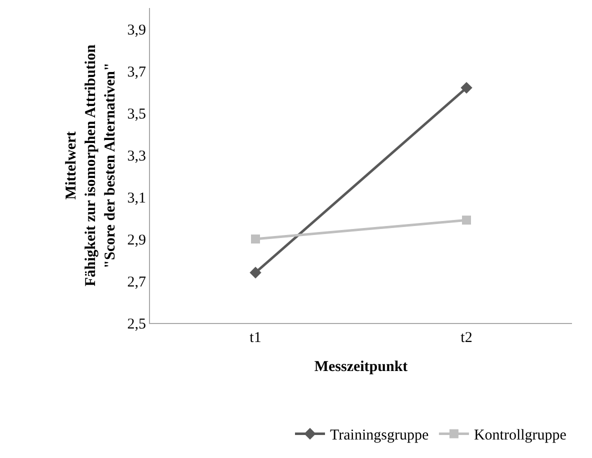 Image resolution: width=592 pixels, height=458 pixels. I want to click on x-tick-label: t1, so click(256, 338).